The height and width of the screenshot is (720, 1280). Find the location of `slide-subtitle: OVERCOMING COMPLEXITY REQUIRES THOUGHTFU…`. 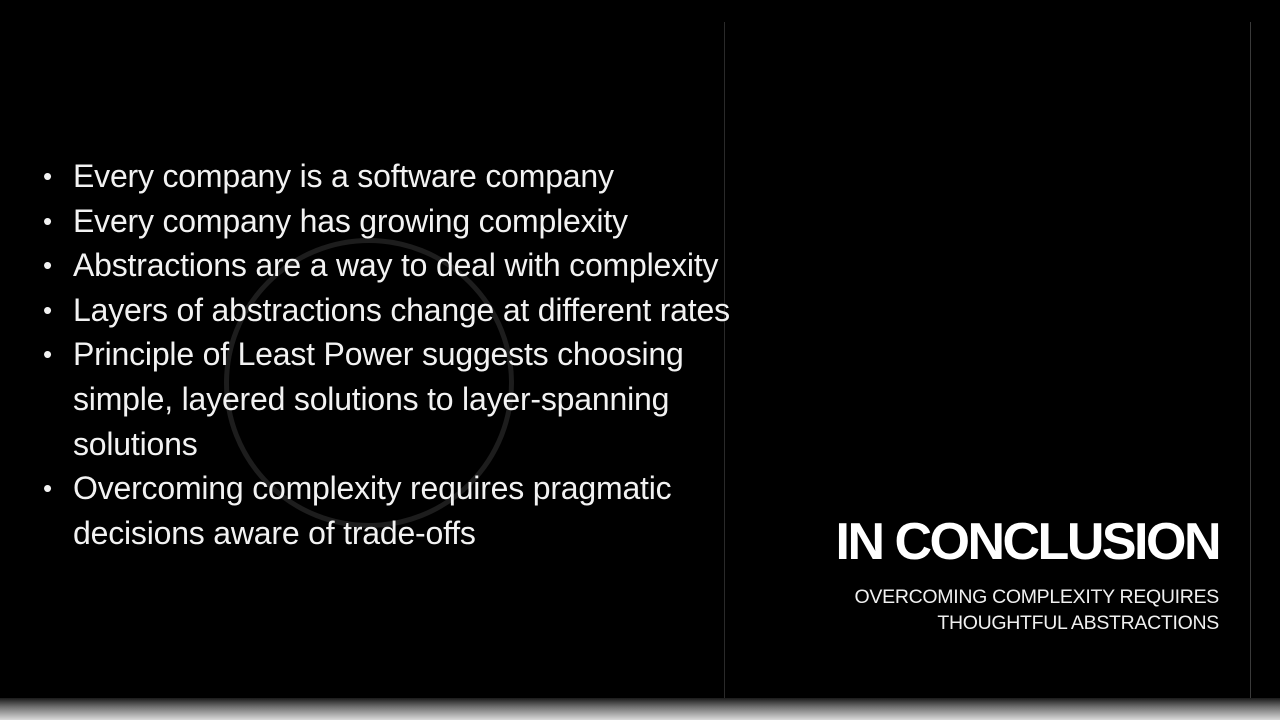

slide-subtitle: OVERCOMING COMPLEXITY REQUIRES THOUGHTFU… is located at coordinates (1037, 610).